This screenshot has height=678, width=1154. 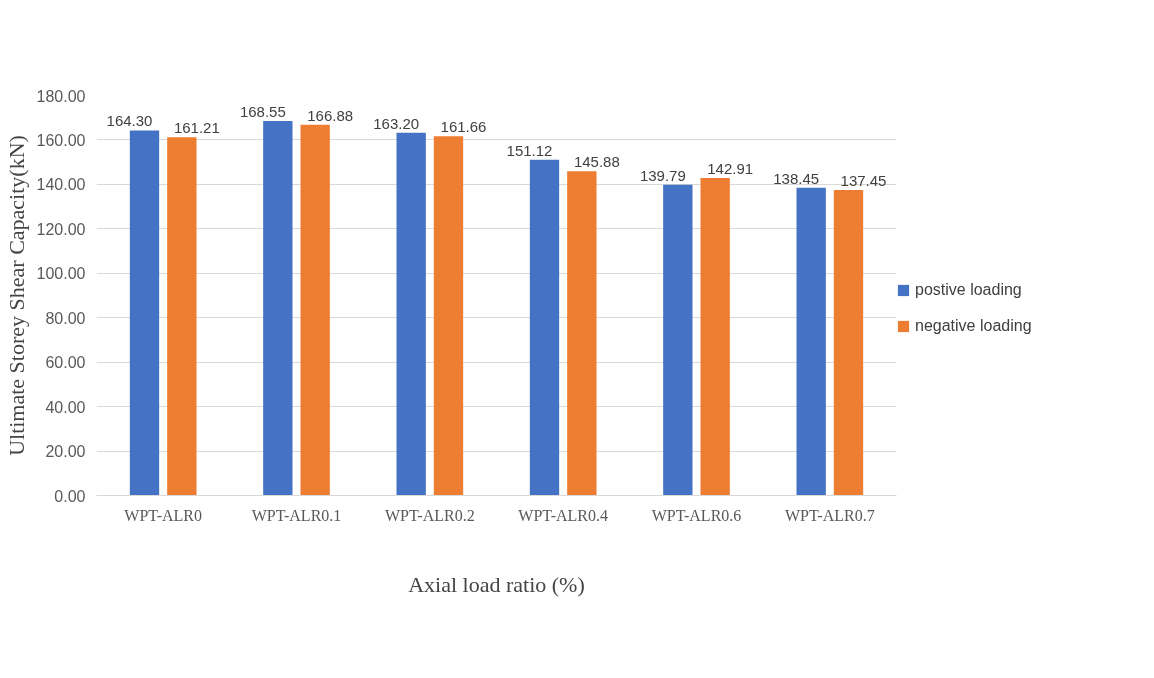 What do you see at coordinates (396, 123) in the screenshot?
I see `data-label: 163.20` at bounding box center [396, 123].